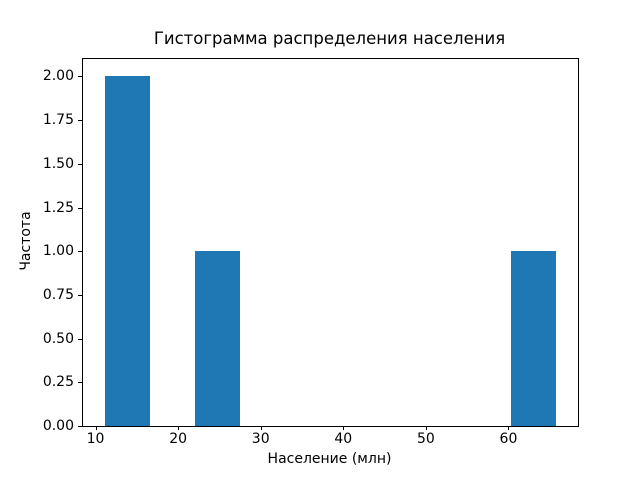 This screenshot has width=640, height=480. What do you see at coordinates (260, 439) in the screenshot?
I see `x-tick-label: 30` at bounding box center [260, 439].